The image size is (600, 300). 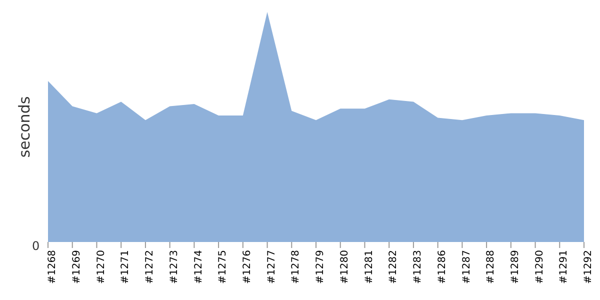 What do you see at coordinates (150, 267) in the screenshot?
I see `x-tick-label: #1272` at bounding box center [150, 267].